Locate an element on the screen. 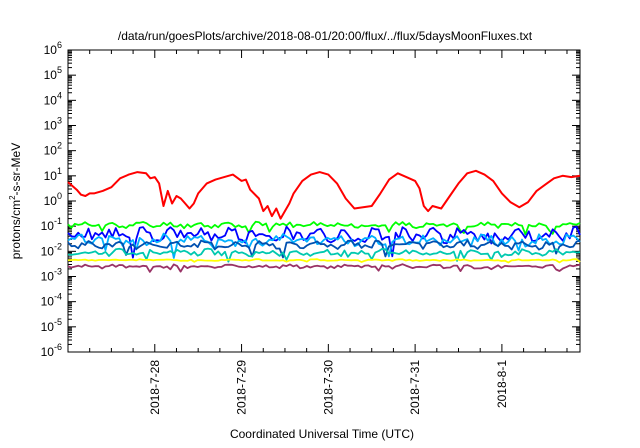  y-tick-label: 10⁻⁴ is located at coordinates (51, 300).